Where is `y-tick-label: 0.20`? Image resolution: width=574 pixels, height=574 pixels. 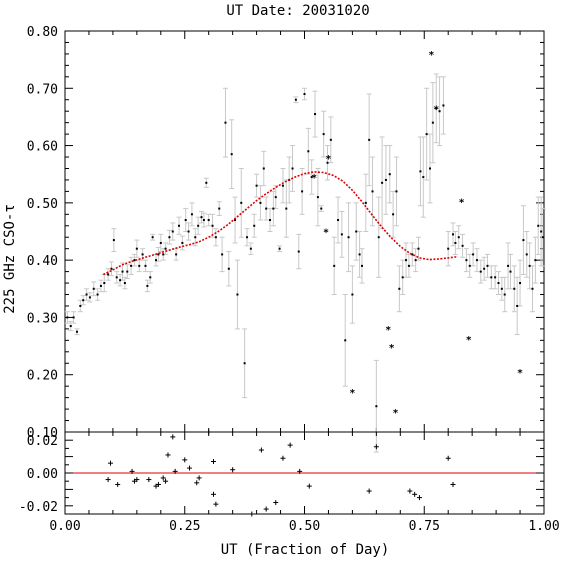 y-tick-label: 0.20 is located at coordinates (42, 376).